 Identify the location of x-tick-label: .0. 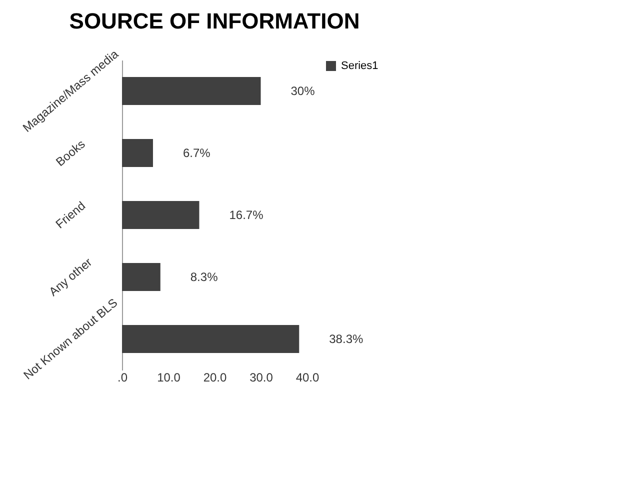
(122, 377).